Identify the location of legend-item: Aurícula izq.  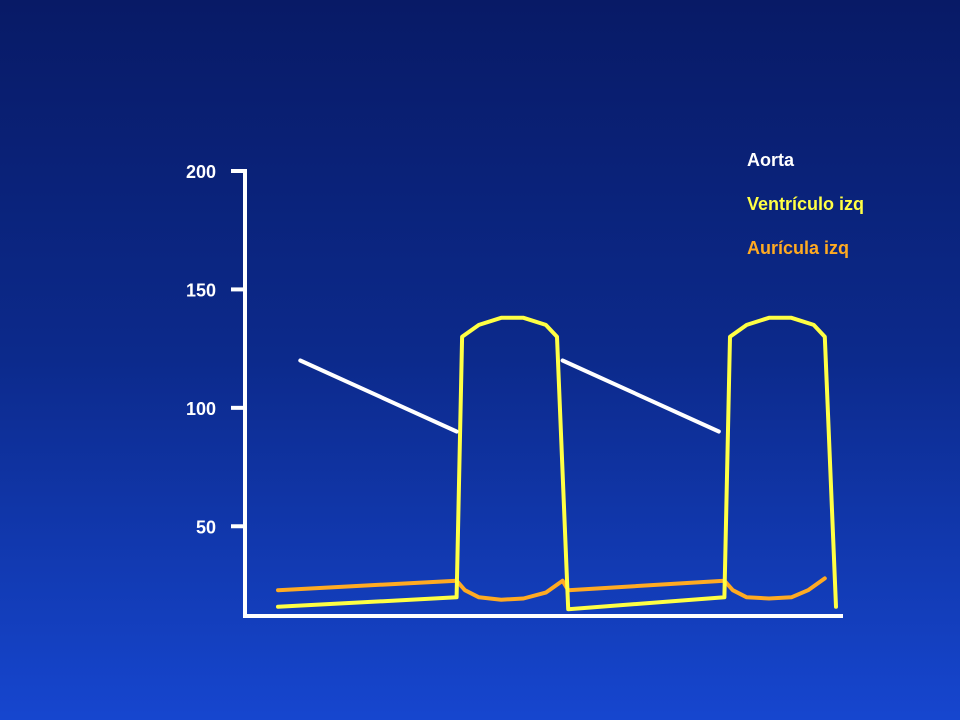
(798, 248).